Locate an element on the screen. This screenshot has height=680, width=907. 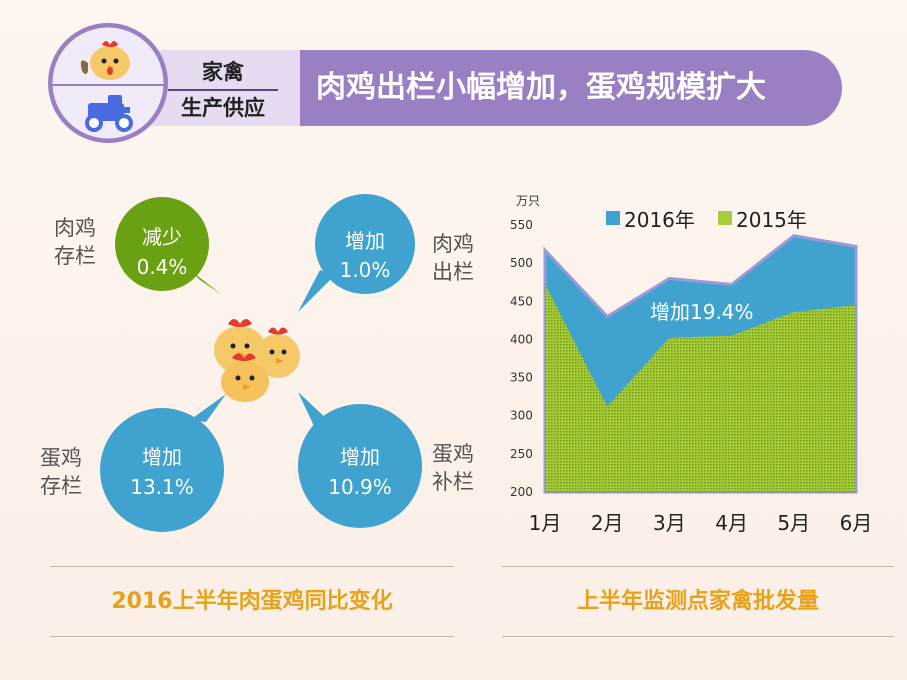
tractor-icon is located at coordinates (109, 113).